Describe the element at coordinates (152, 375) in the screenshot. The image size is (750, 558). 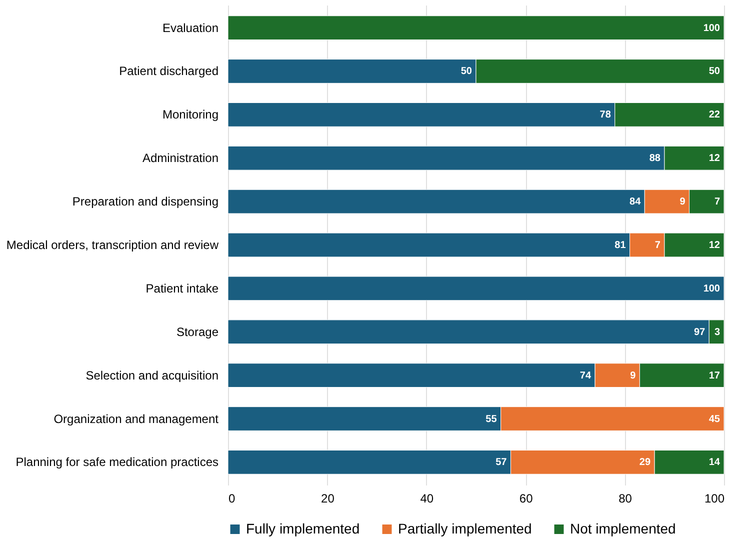
I see `y-tick-label: Selection and acquisition` at that location.